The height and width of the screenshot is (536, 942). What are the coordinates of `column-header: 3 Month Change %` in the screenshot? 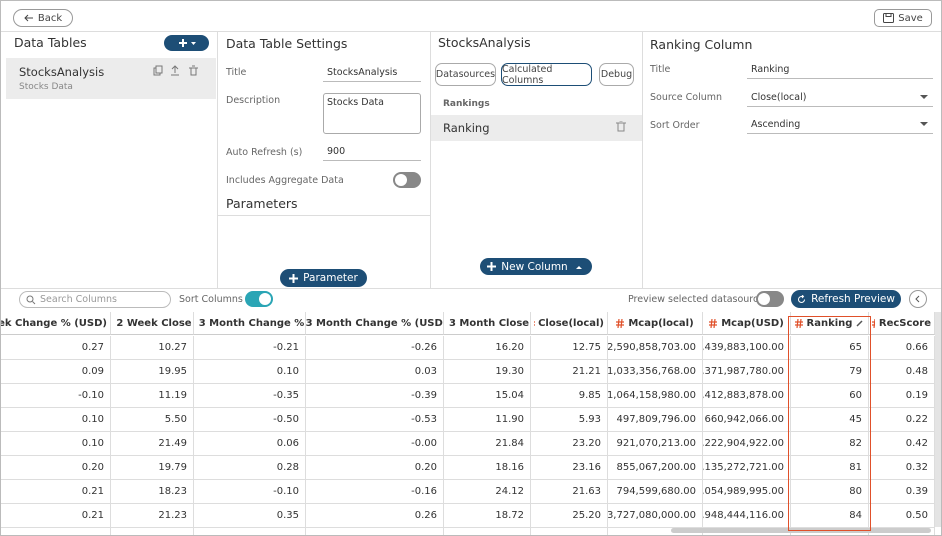 It's located at (250, 323).